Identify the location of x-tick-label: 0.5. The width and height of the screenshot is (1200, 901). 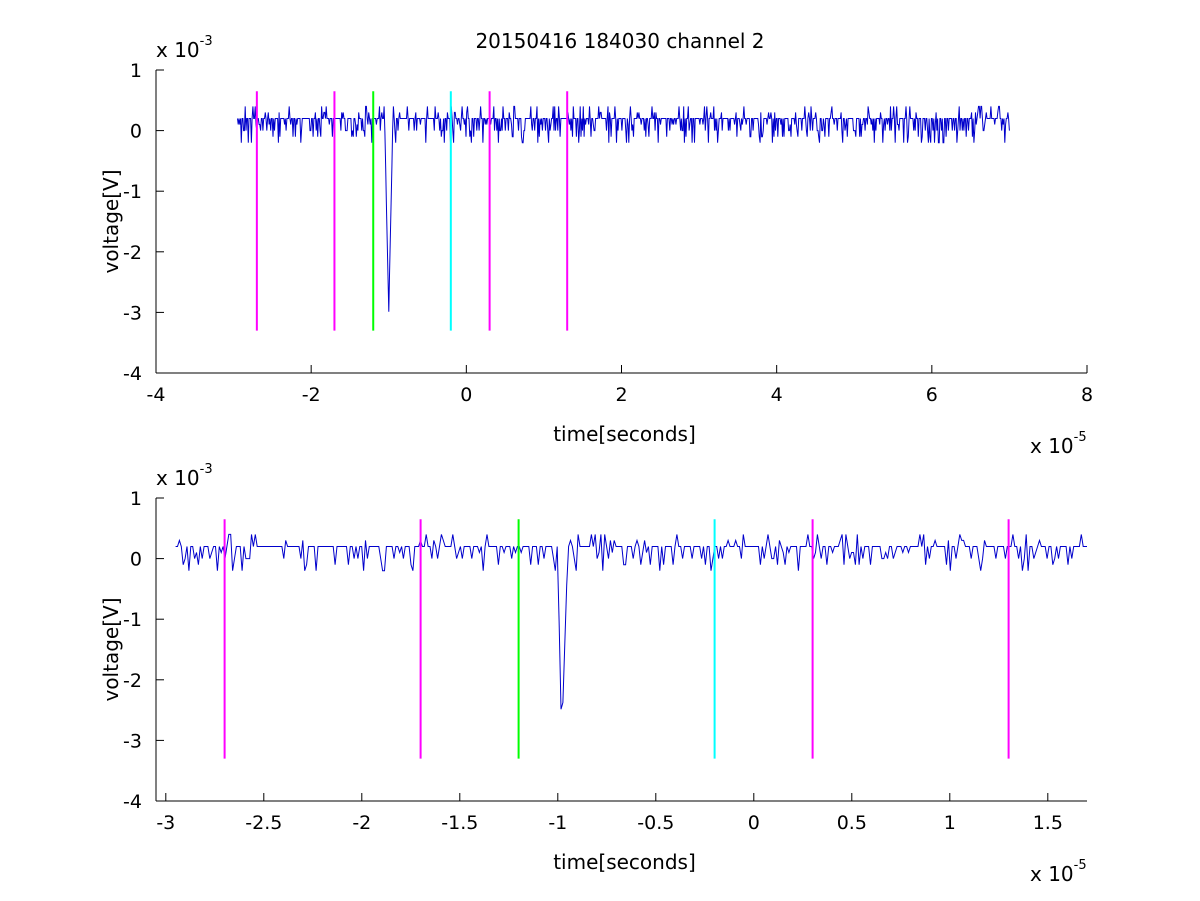
(852, 823).